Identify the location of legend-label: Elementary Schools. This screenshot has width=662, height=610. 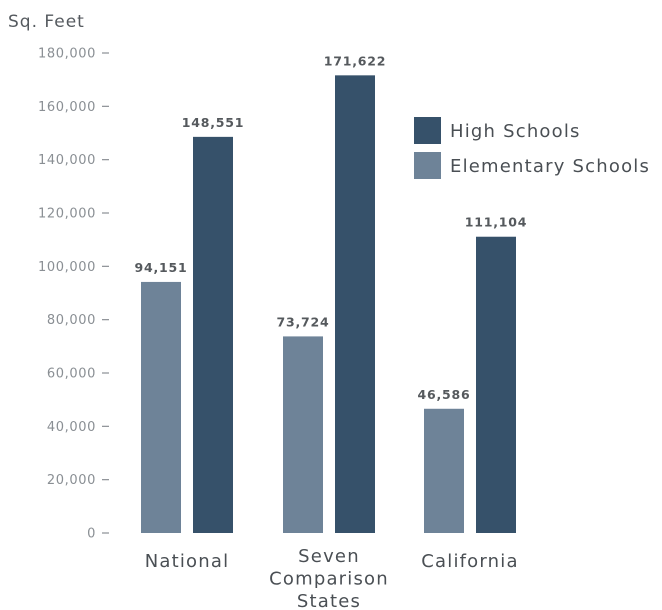
(550, 166).